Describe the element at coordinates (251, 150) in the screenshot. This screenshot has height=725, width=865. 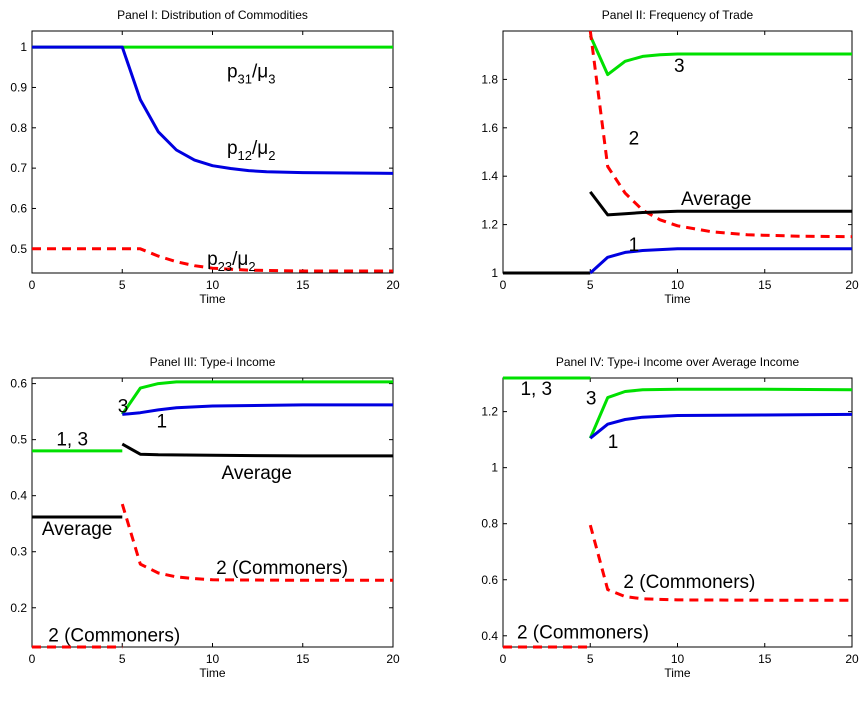
I see `annotation: p12/μ2` at that location.